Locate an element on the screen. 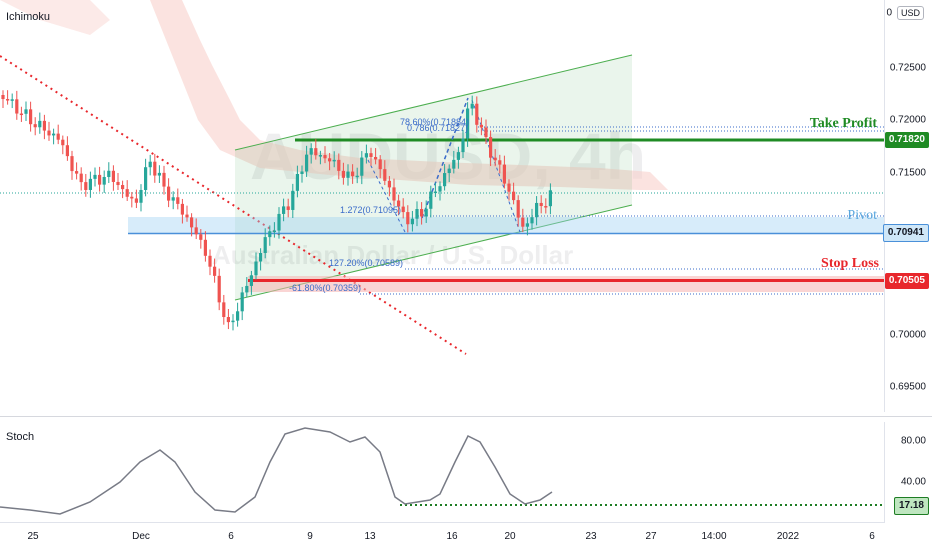  take-profit-label: Take Profit is located at coordinates (843, 123).